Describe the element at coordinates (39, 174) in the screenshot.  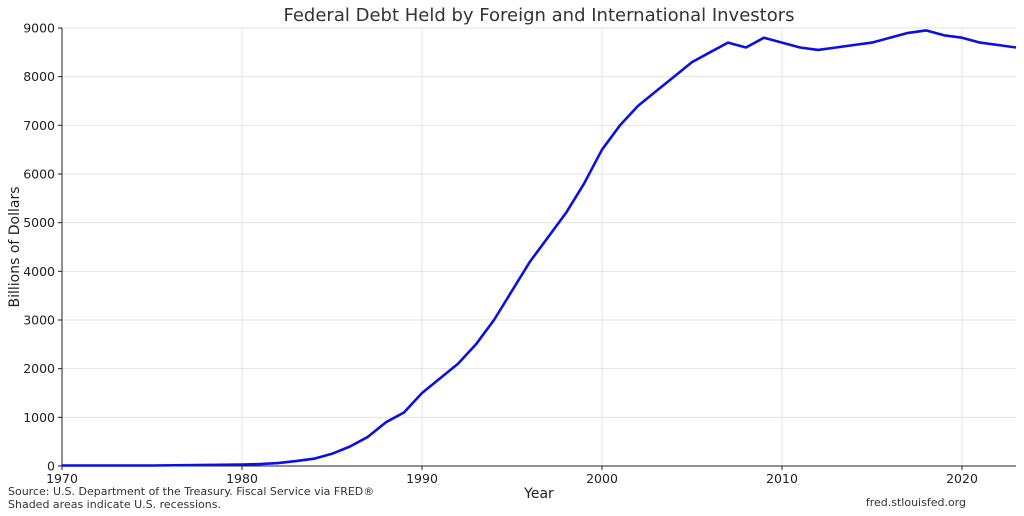
I see `y-tick-label: 6000` at that location.